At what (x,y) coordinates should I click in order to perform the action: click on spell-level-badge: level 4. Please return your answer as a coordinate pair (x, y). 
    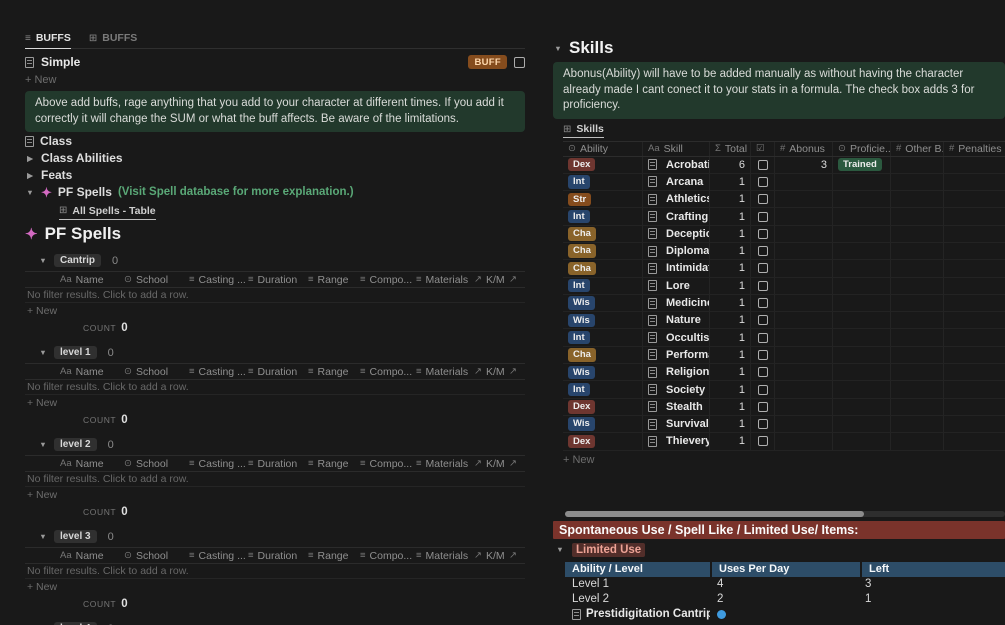
    Looking at the image, I should click on (75, 623).